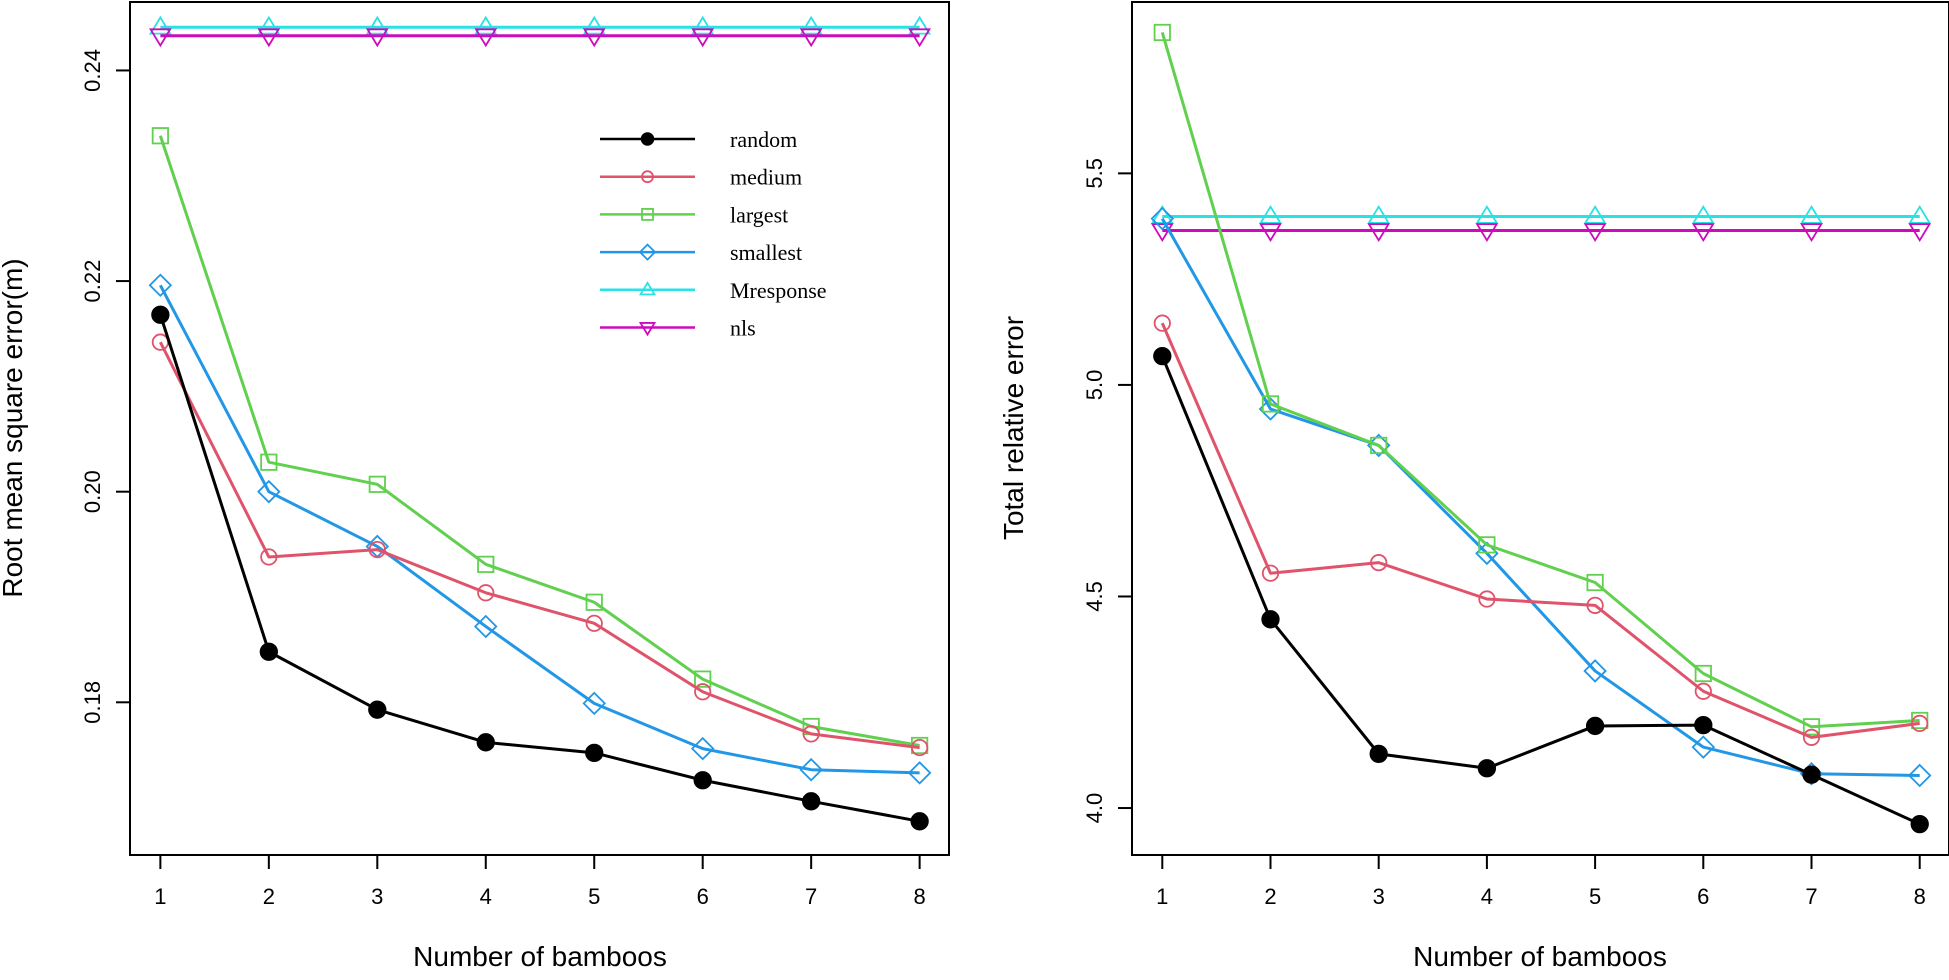  What do you see at coordinates (92, 491) in the screenshot?
I see `rmse-y-tick-label: 0.20` at bounding box center [92, 491].